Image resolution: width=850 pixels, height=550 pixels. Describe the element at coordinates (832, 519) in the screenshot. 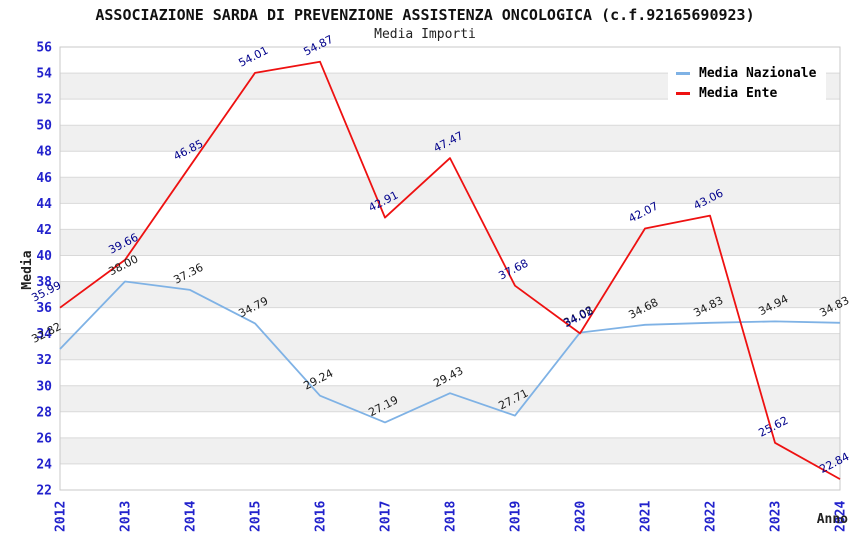

I see `x-axis-title: Anno` at that location.